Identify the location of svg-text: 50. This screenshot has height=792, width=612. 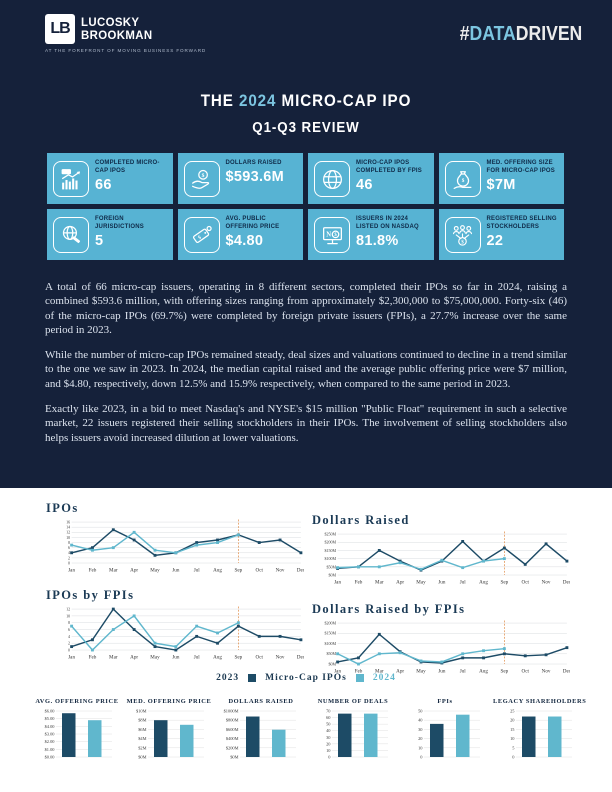
(420, 711).